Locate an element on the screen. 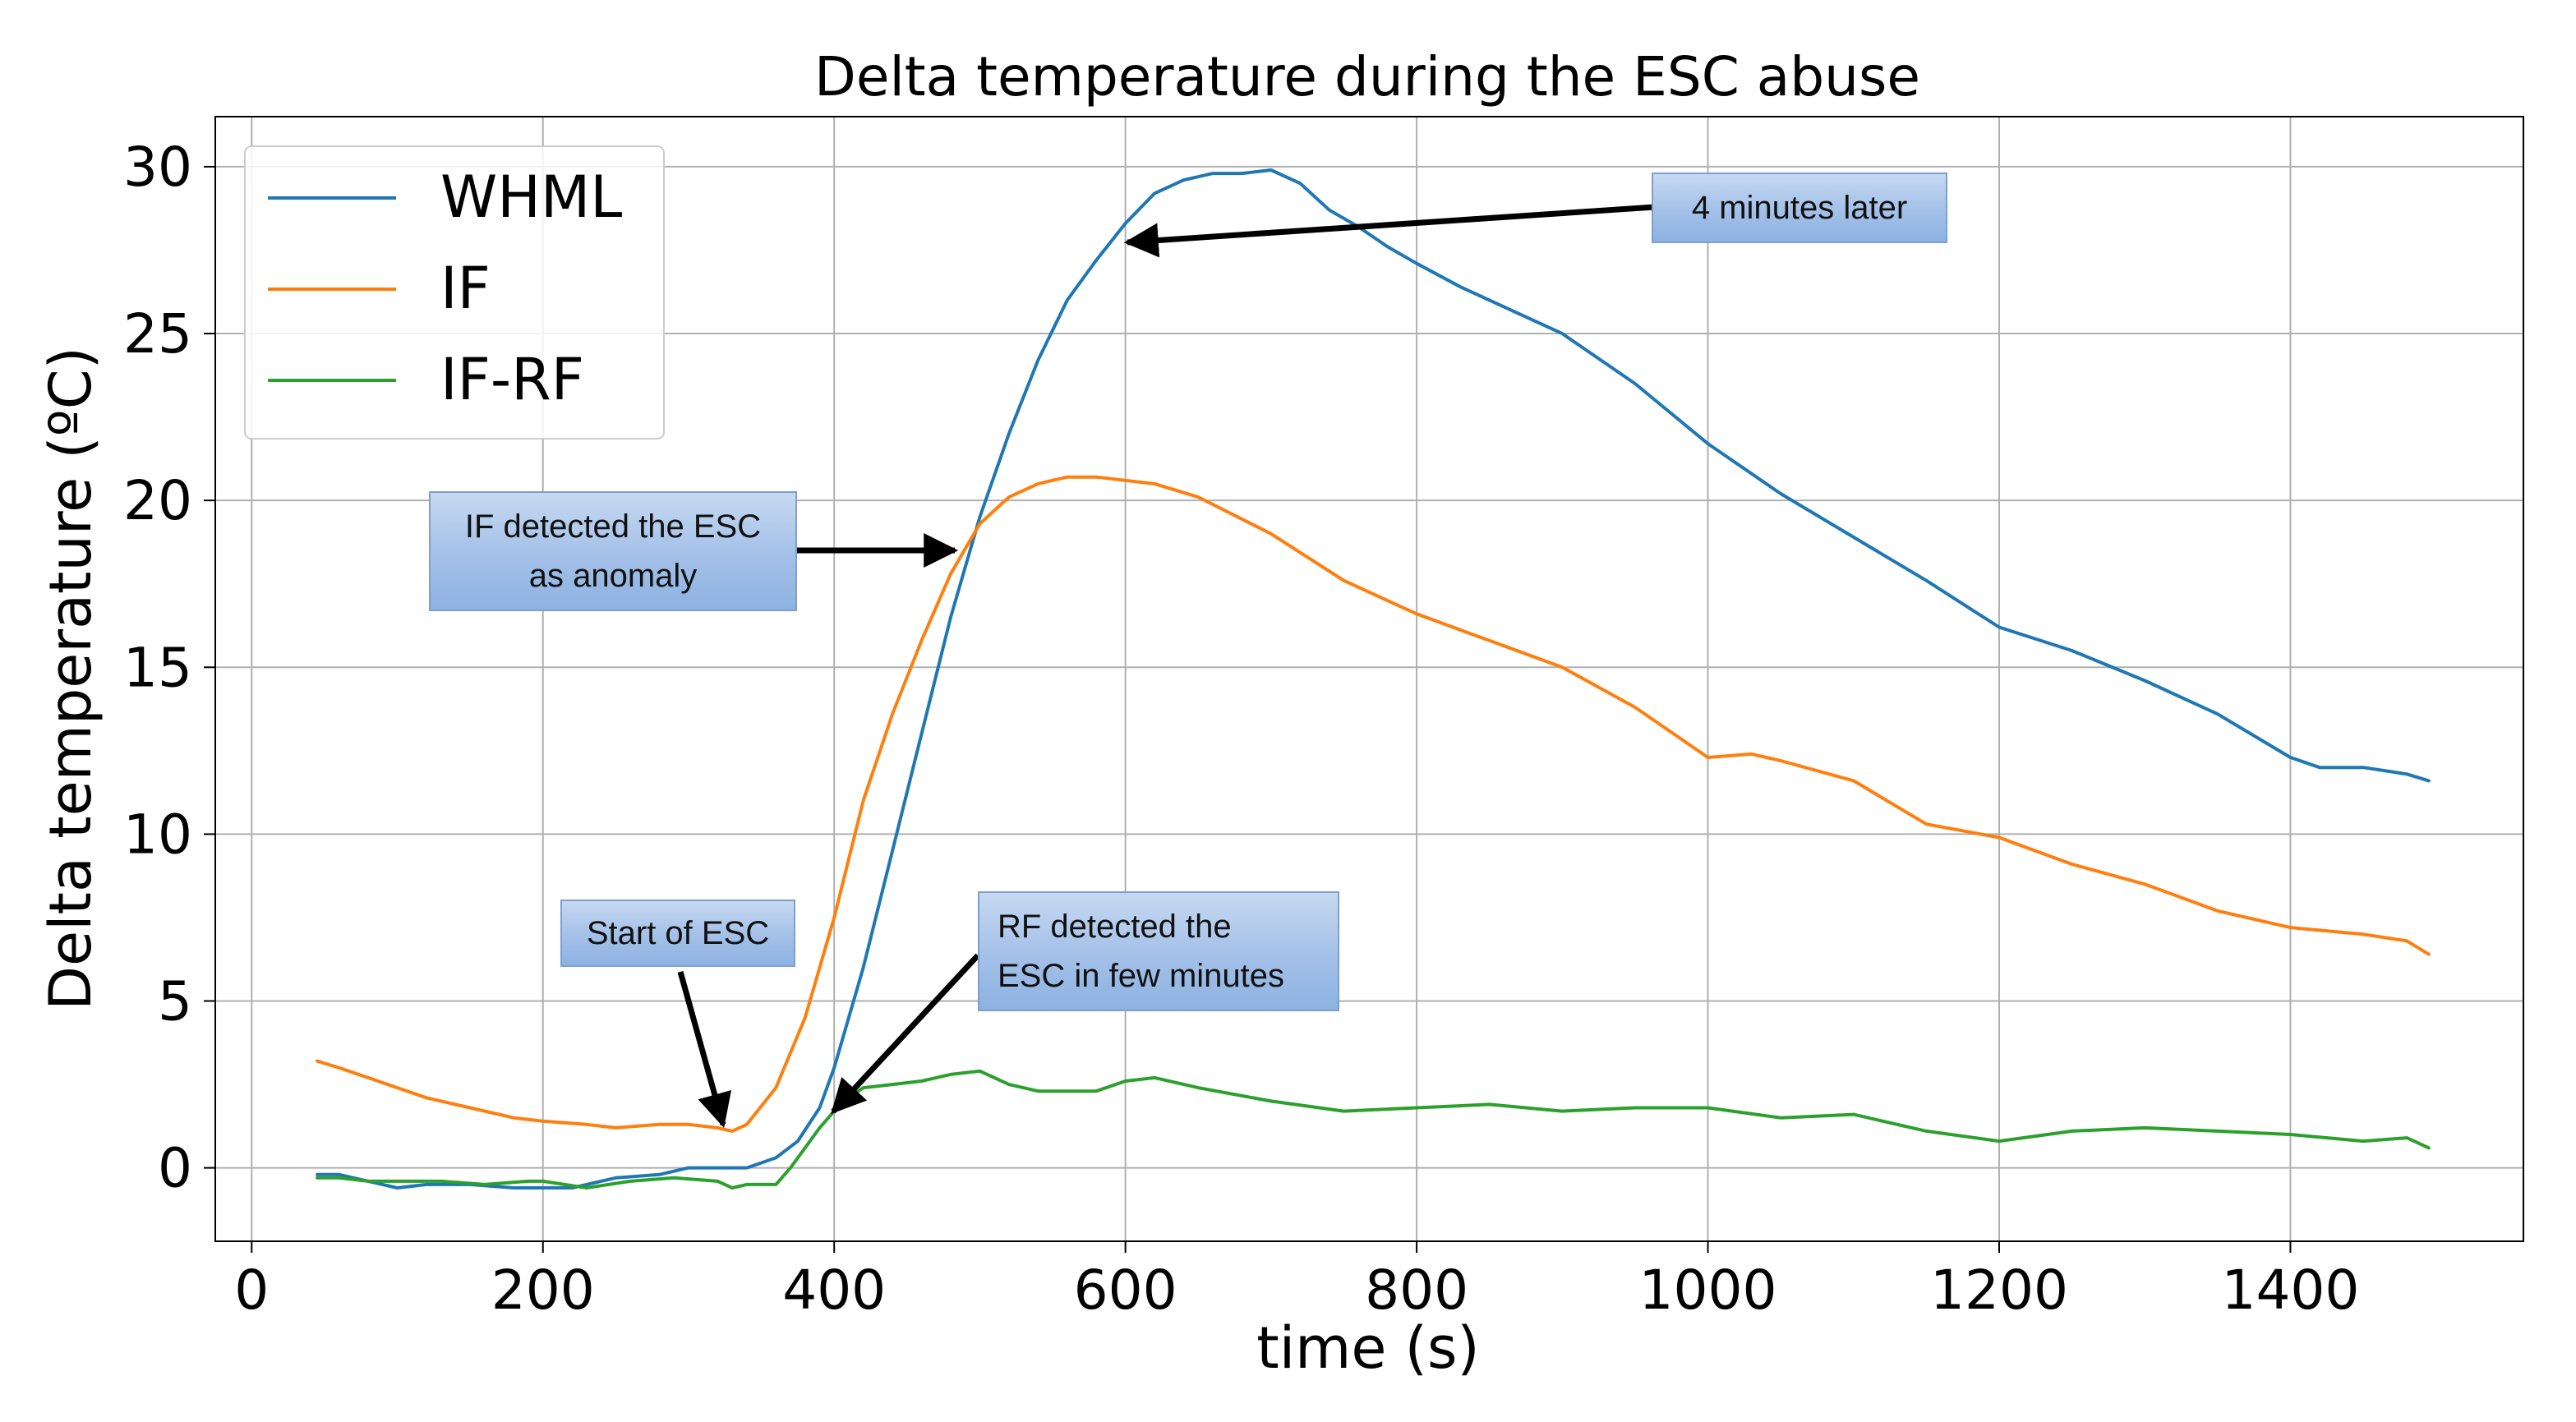  x-axis-label: time (s) is located at coordinates (1368, 1348).